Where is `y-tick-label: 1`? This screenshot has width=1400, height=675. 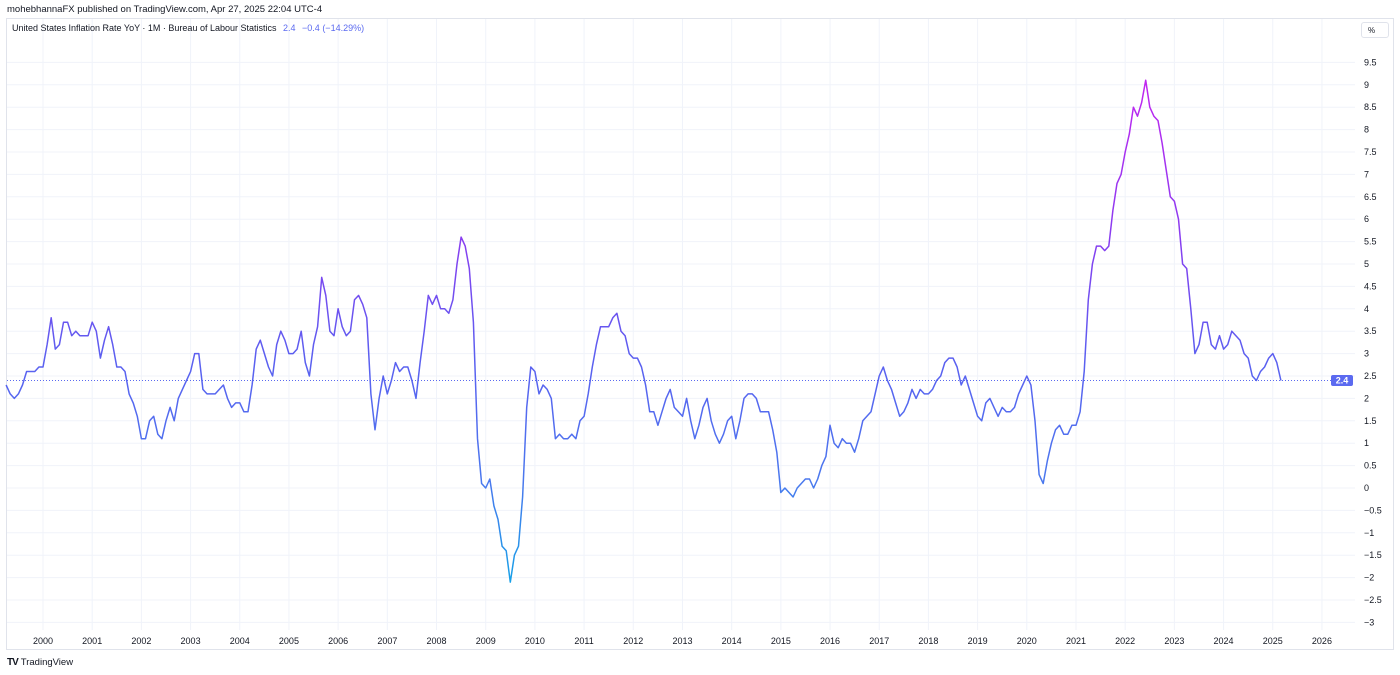
y-tick-label: 1 is located at coordinates (1366, 443).